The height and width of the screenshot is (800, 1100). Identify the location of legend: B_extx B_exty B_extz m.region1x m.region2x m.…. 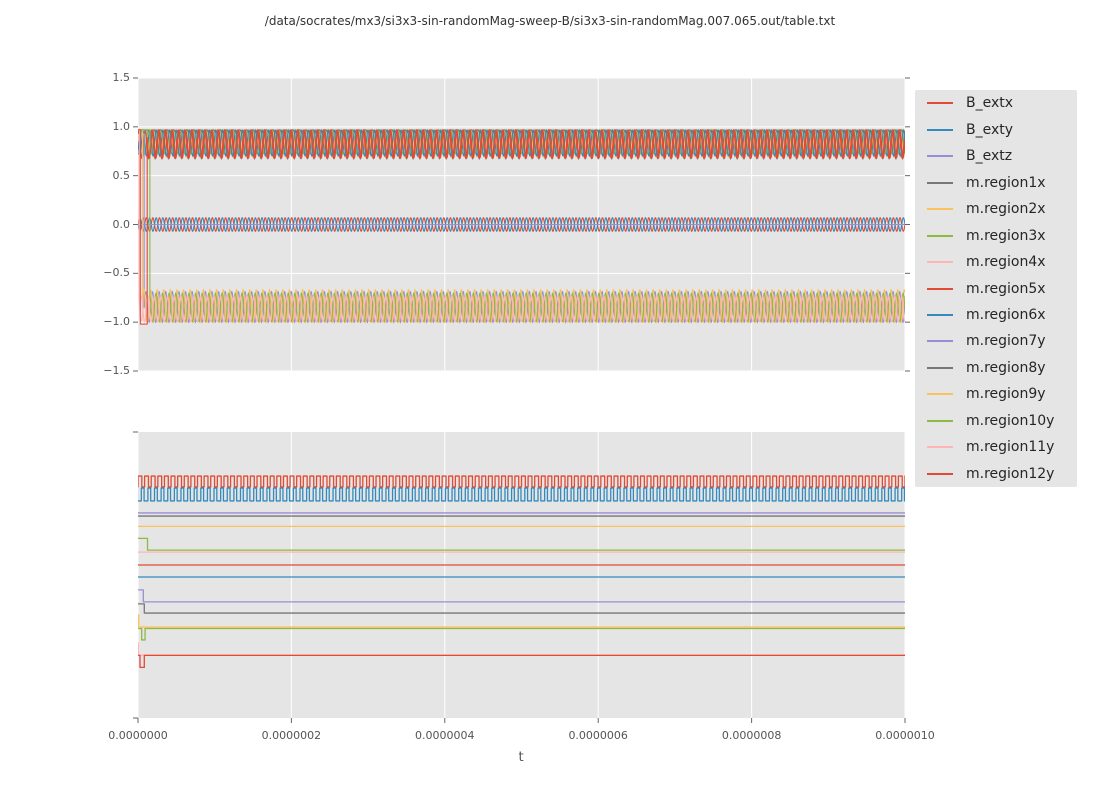
(996, 288).